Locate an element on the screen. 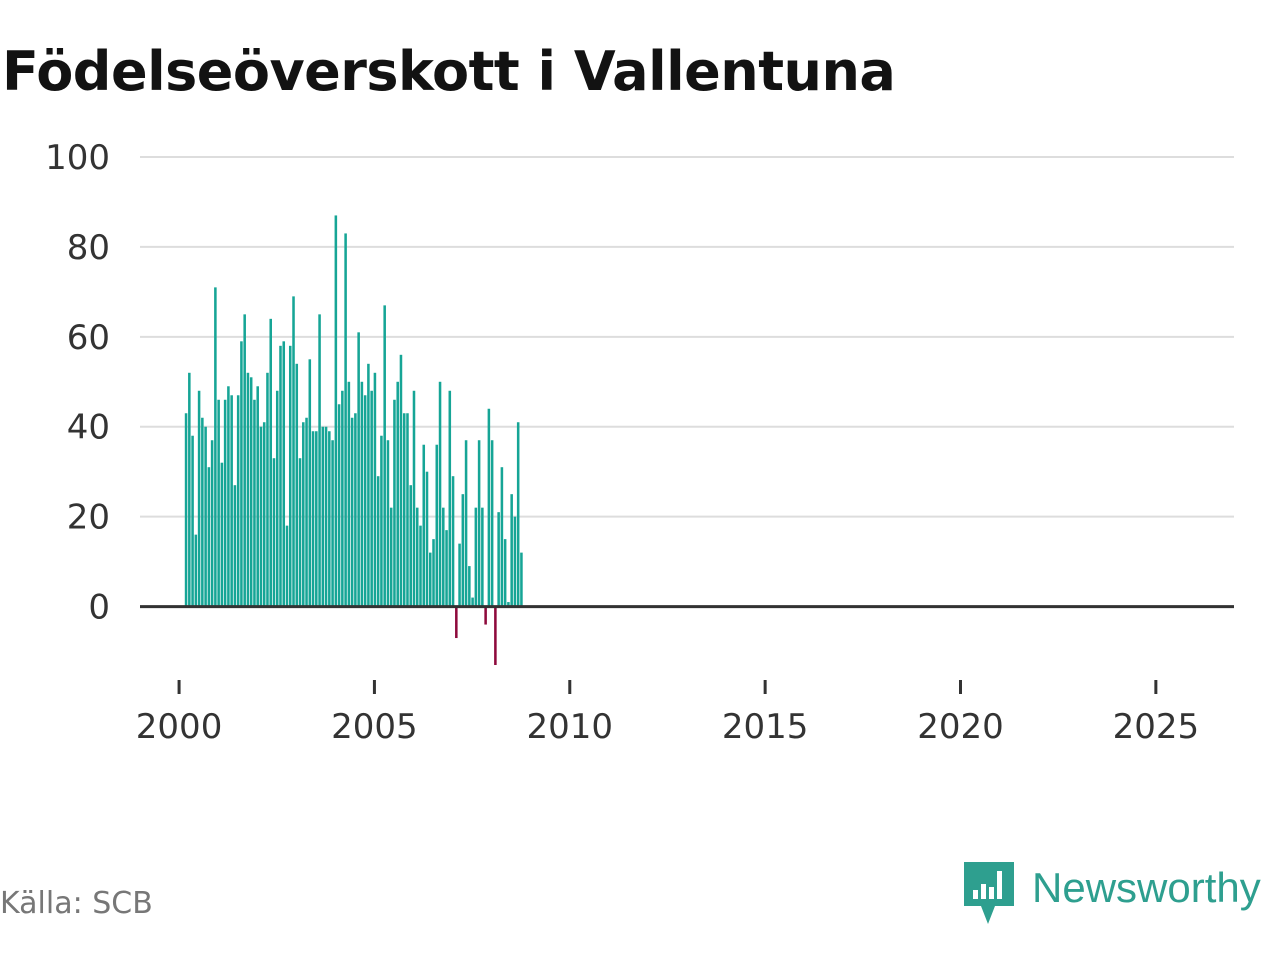  y-tick-label: 20 is located at coordinates (88, 518).